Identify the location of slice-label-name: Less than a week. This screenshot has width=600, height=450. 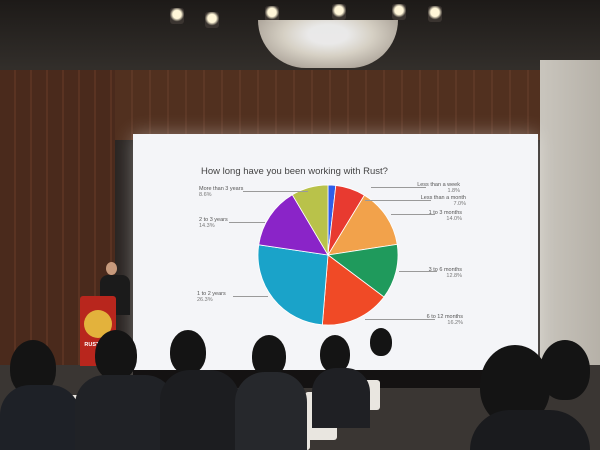
(438, 185).